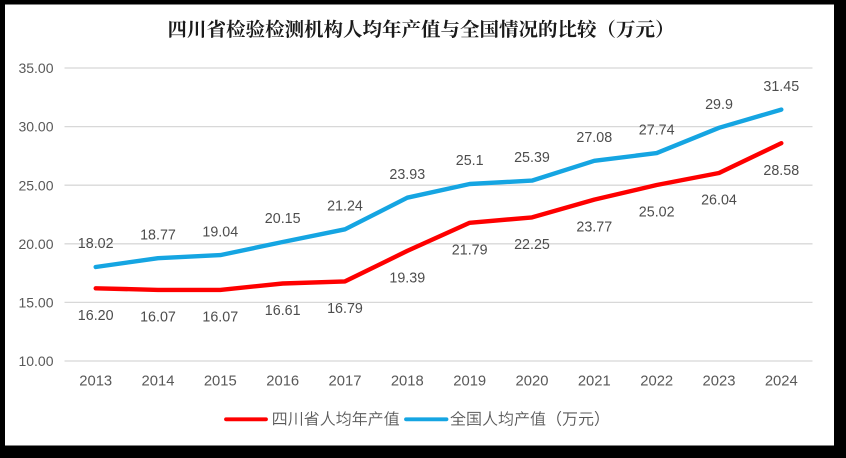 The width and height of the screenshot is (846, 458). Describe the element at coordinates (158, 235) in the screenshot. I see `svg-text: 18.77` at that location.